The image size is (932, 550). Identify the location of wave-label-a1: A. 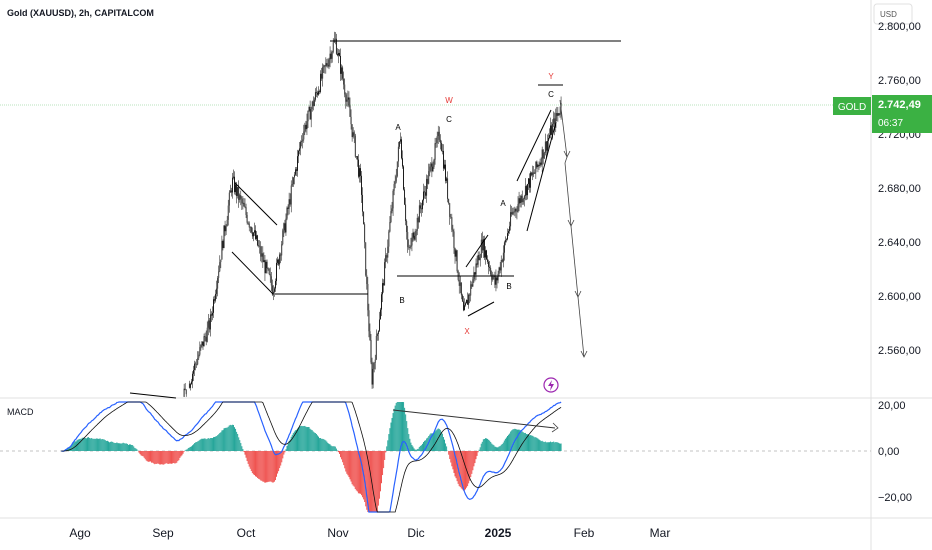
(398, 127).